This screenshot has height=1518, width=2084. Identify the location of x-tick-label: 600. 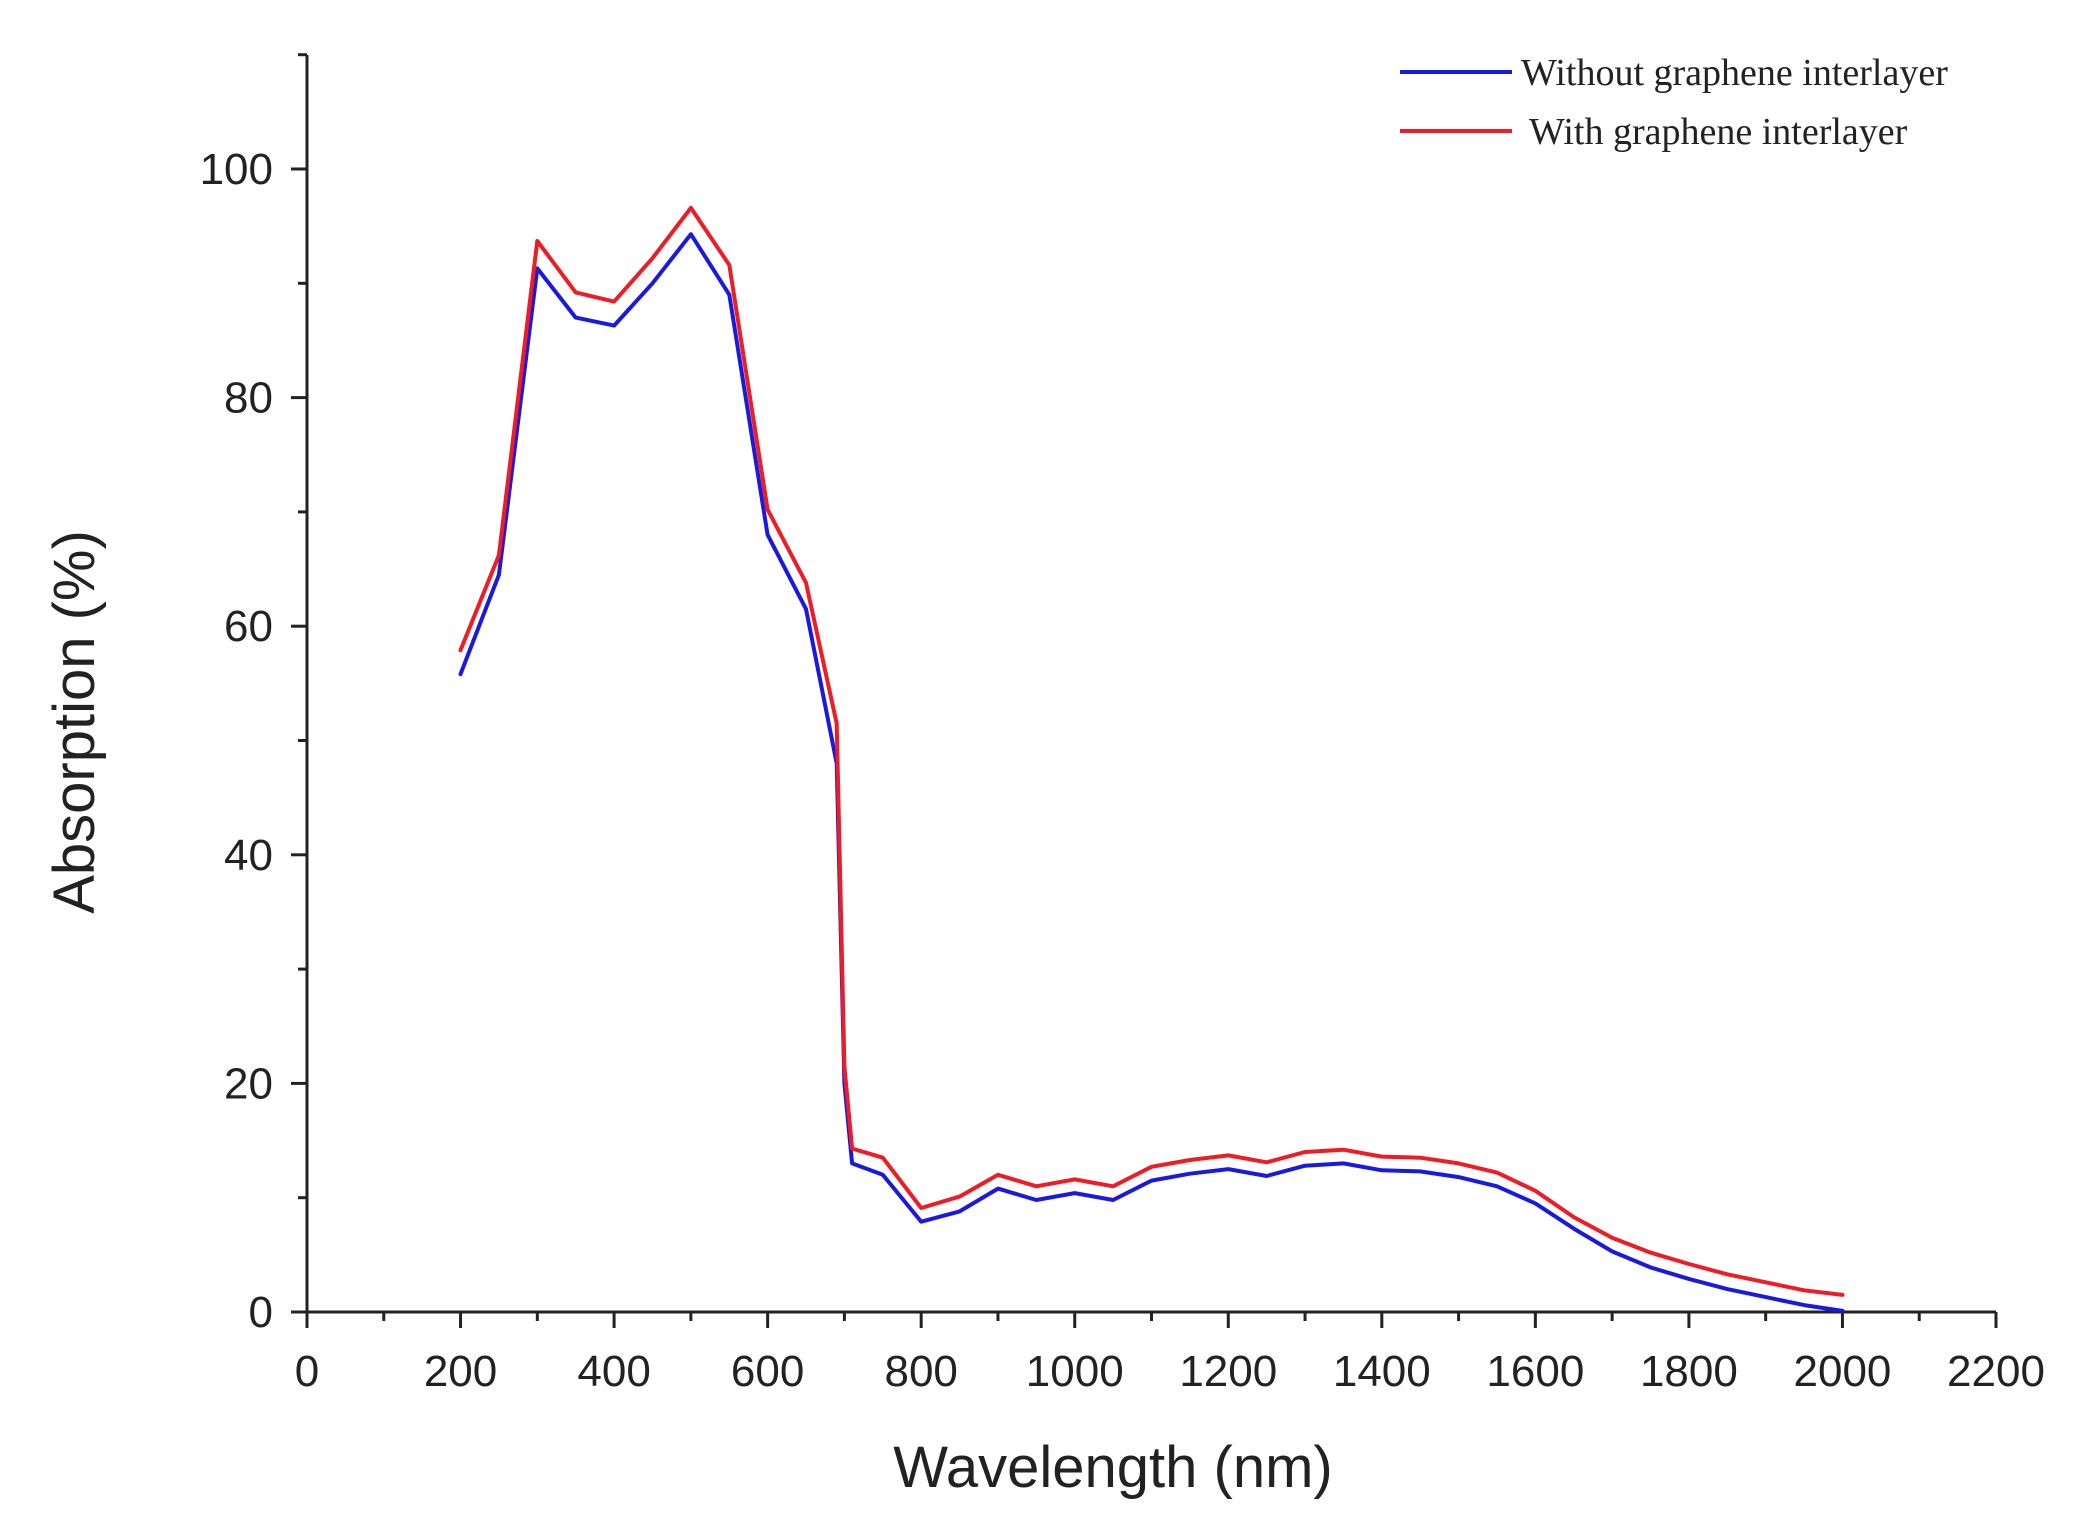
(767, 1371).